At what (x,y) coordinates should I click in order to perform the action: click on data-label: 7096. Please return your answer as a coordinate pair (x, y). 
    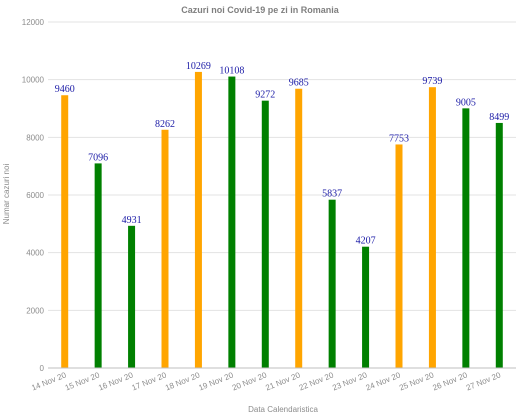
    Looking at the image, I should click on (98, 157).